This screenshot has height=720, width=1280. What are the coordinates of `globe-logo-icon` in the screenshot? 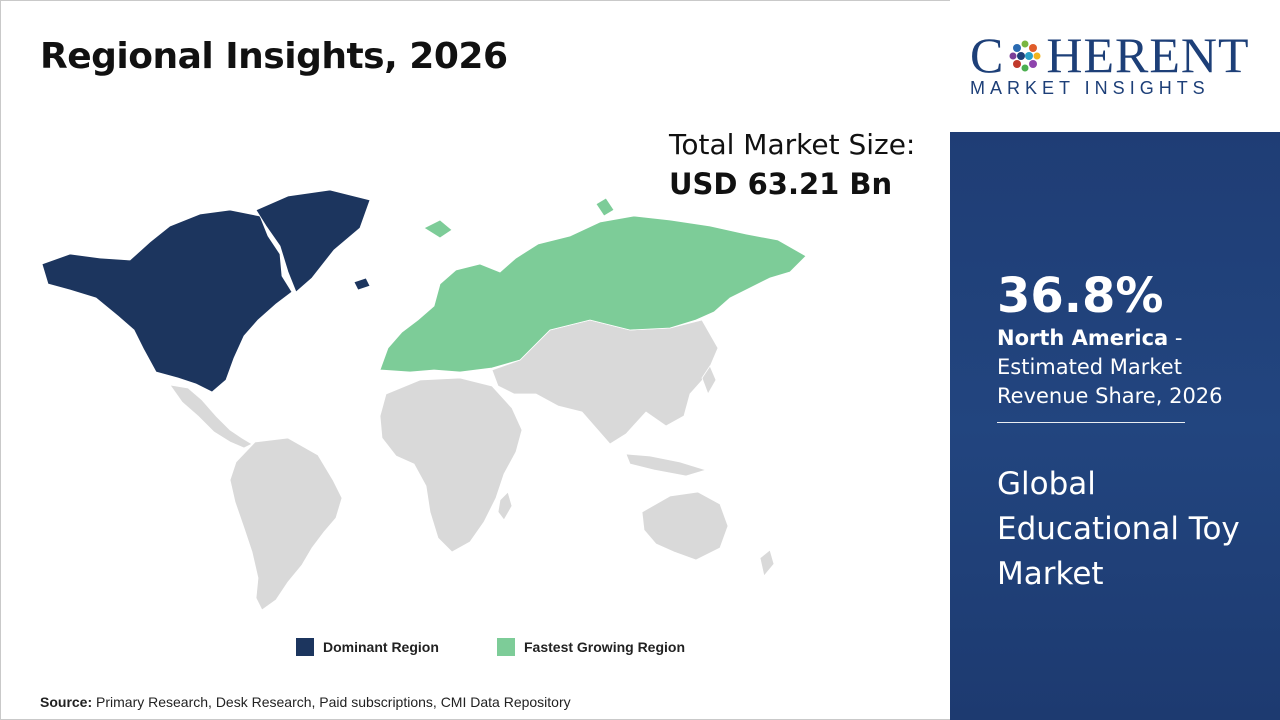 It's located at (1025, 56).